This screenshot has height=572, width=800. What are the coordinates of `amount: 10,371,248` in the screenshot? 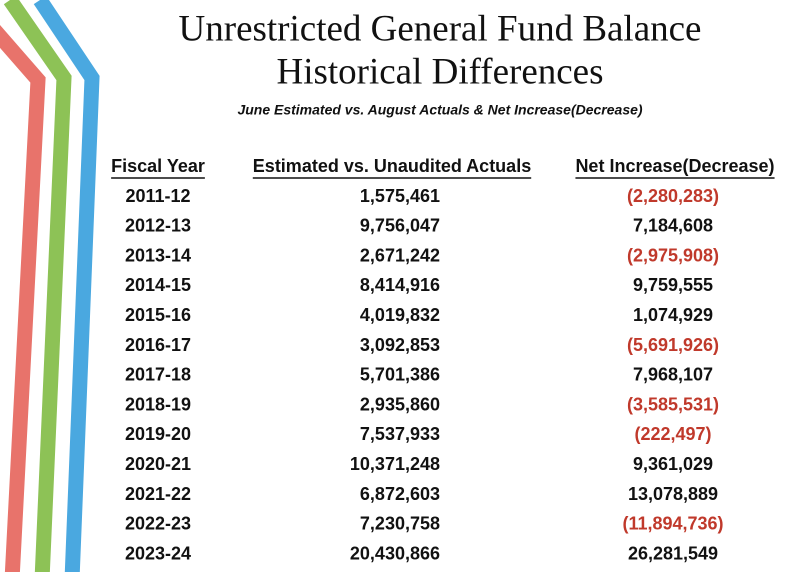 It's located at (395, 464).